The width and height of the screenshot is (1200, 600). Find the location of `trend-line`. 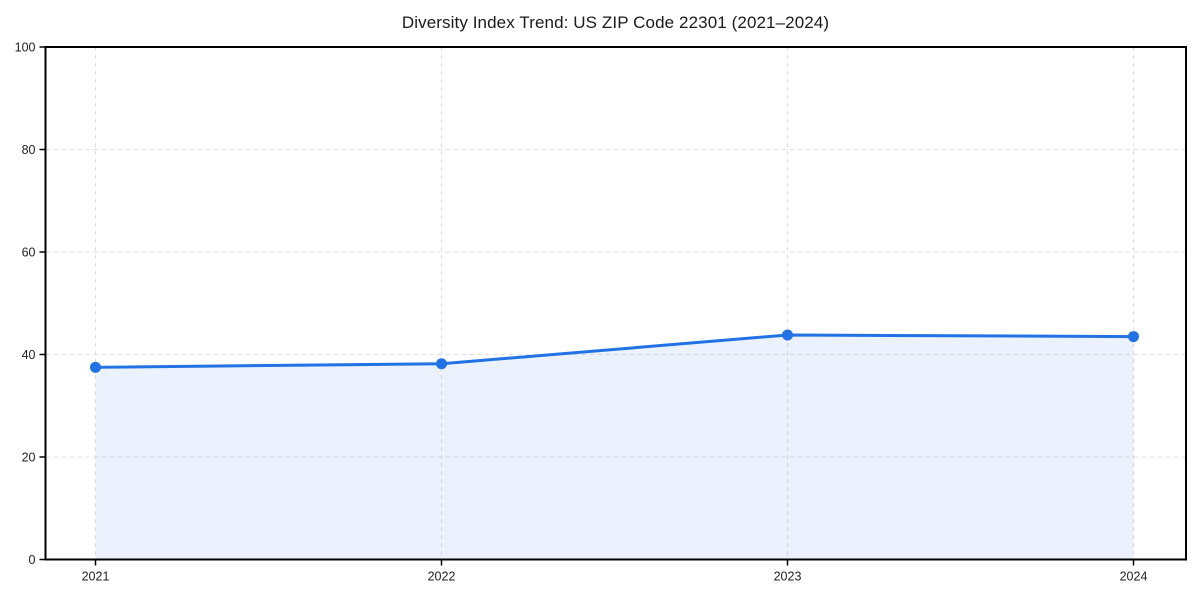

trend-line is located at coordinates (614, 351).